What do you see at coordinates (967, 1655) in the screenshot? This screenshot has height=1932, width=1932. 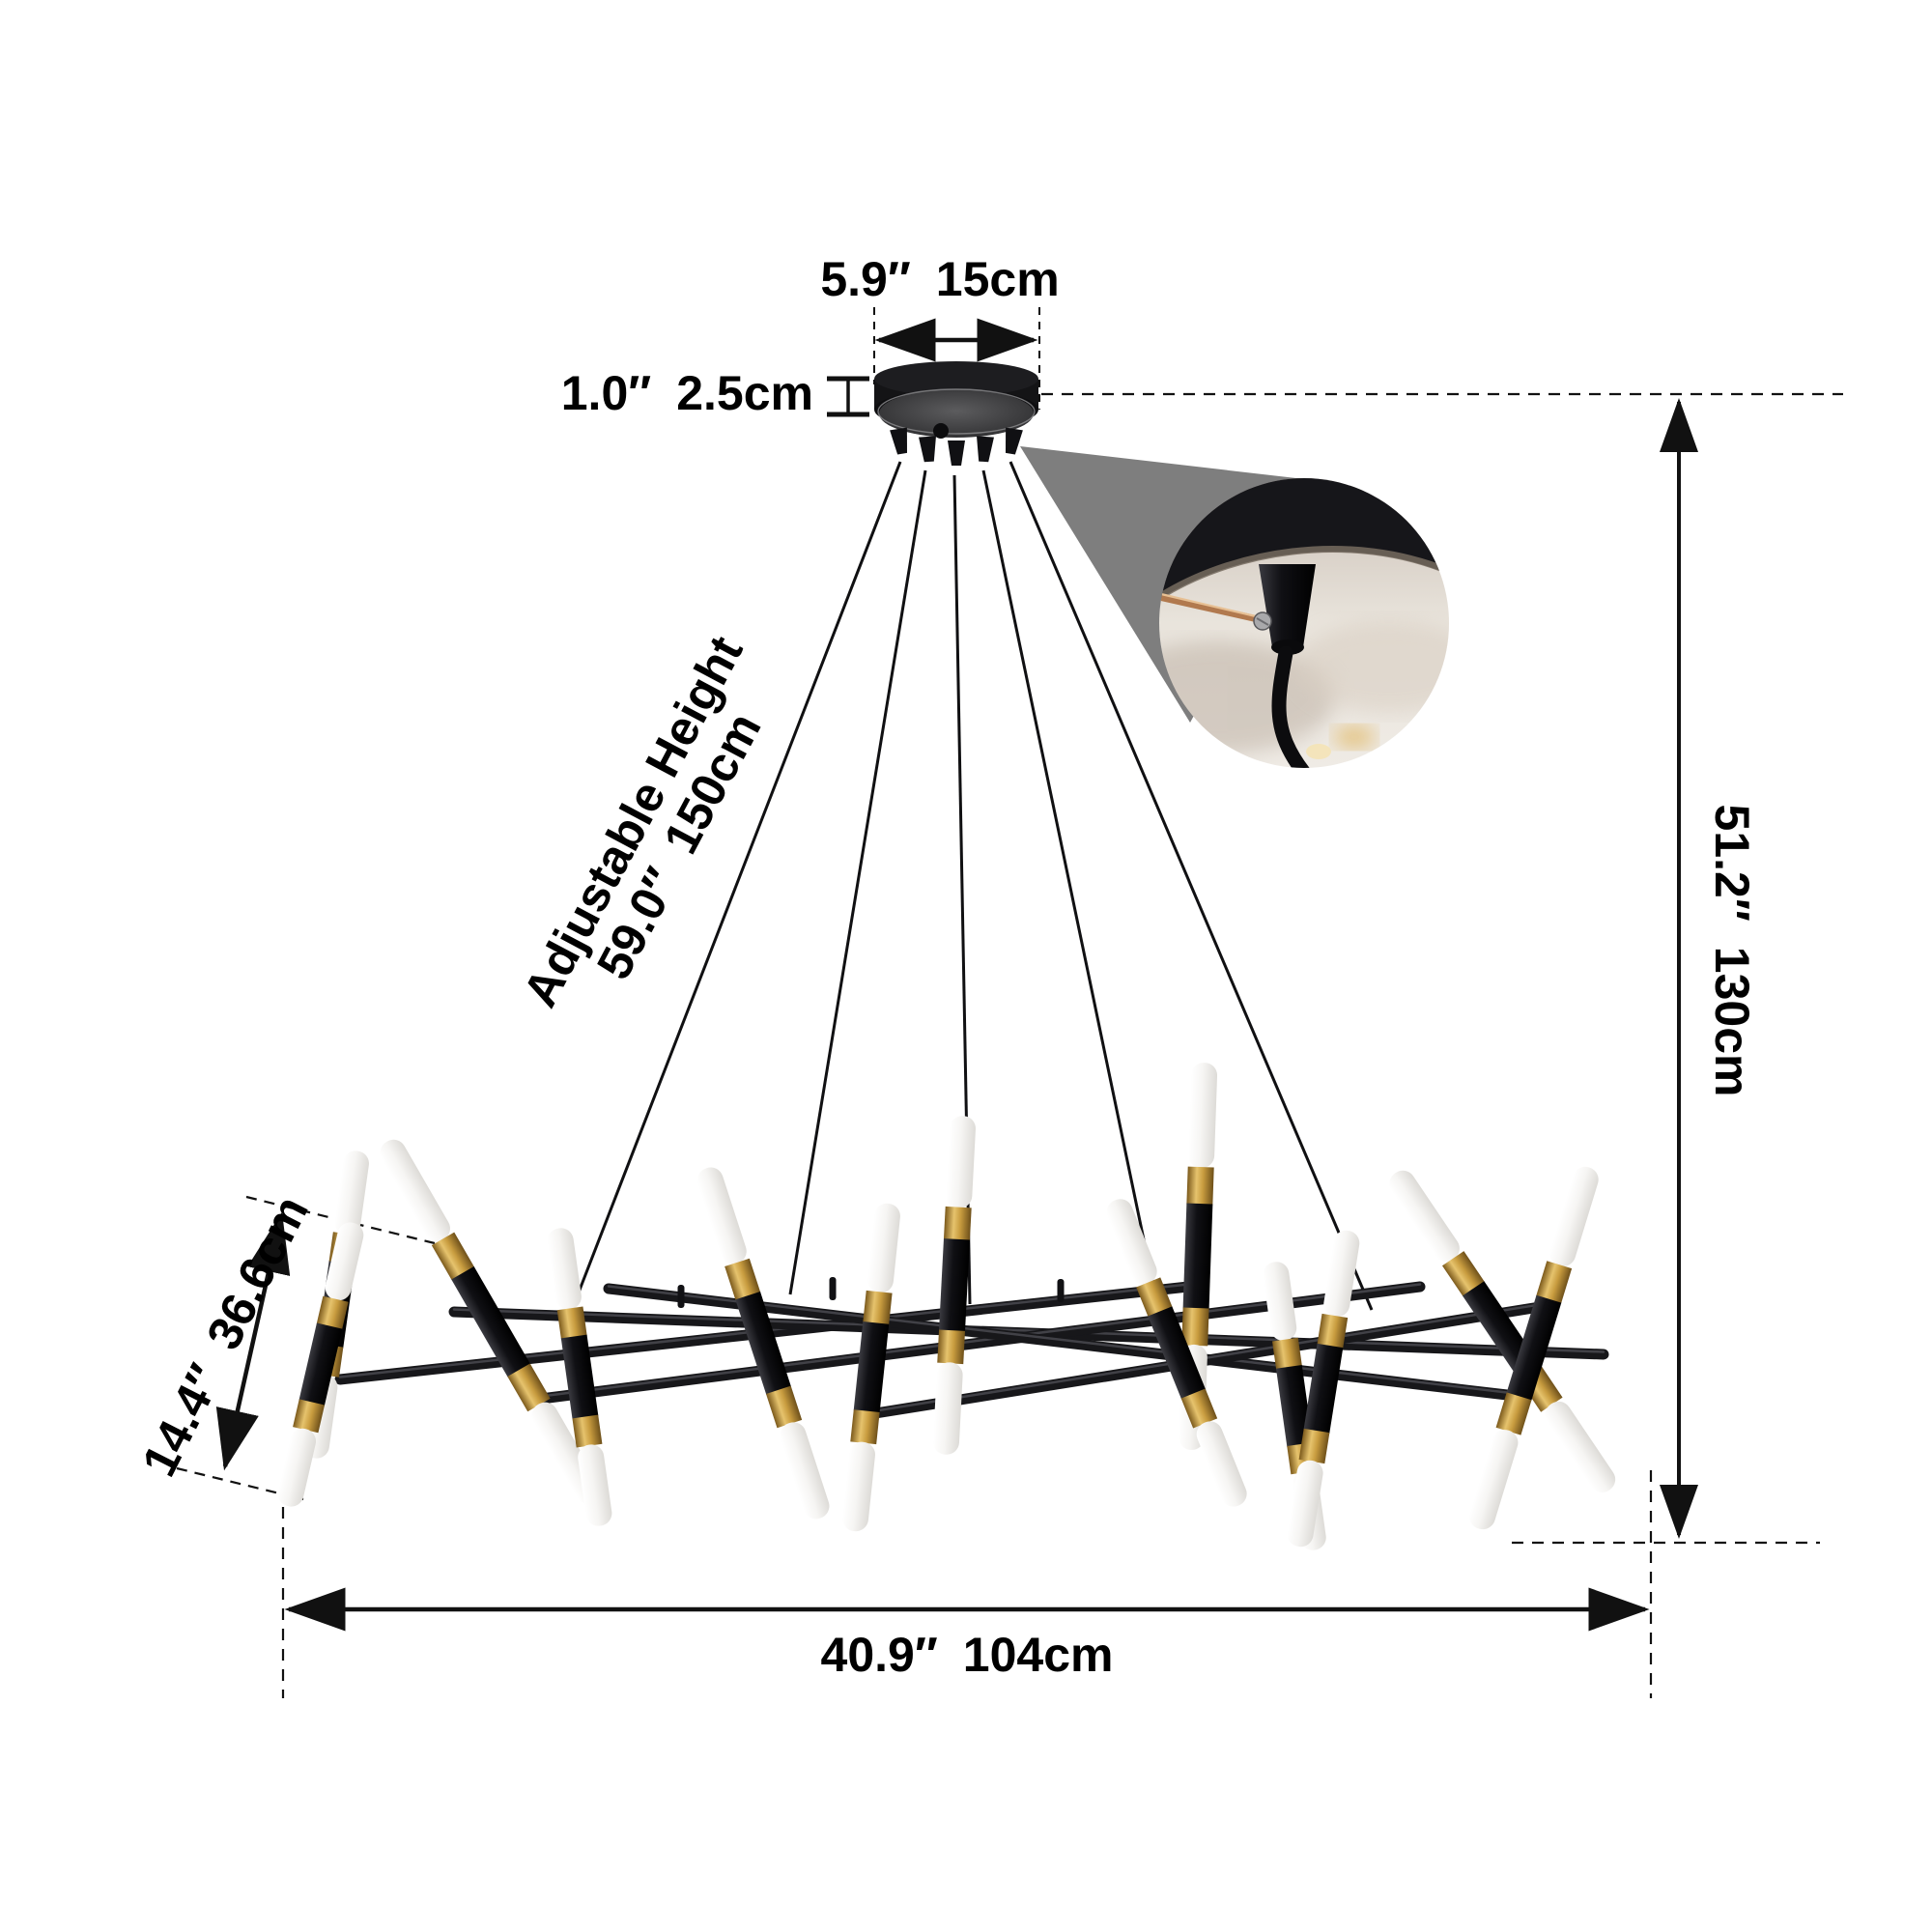 I see `fixture-width-label: 40.9″ 104cm` at bounding box center [967, 1655].